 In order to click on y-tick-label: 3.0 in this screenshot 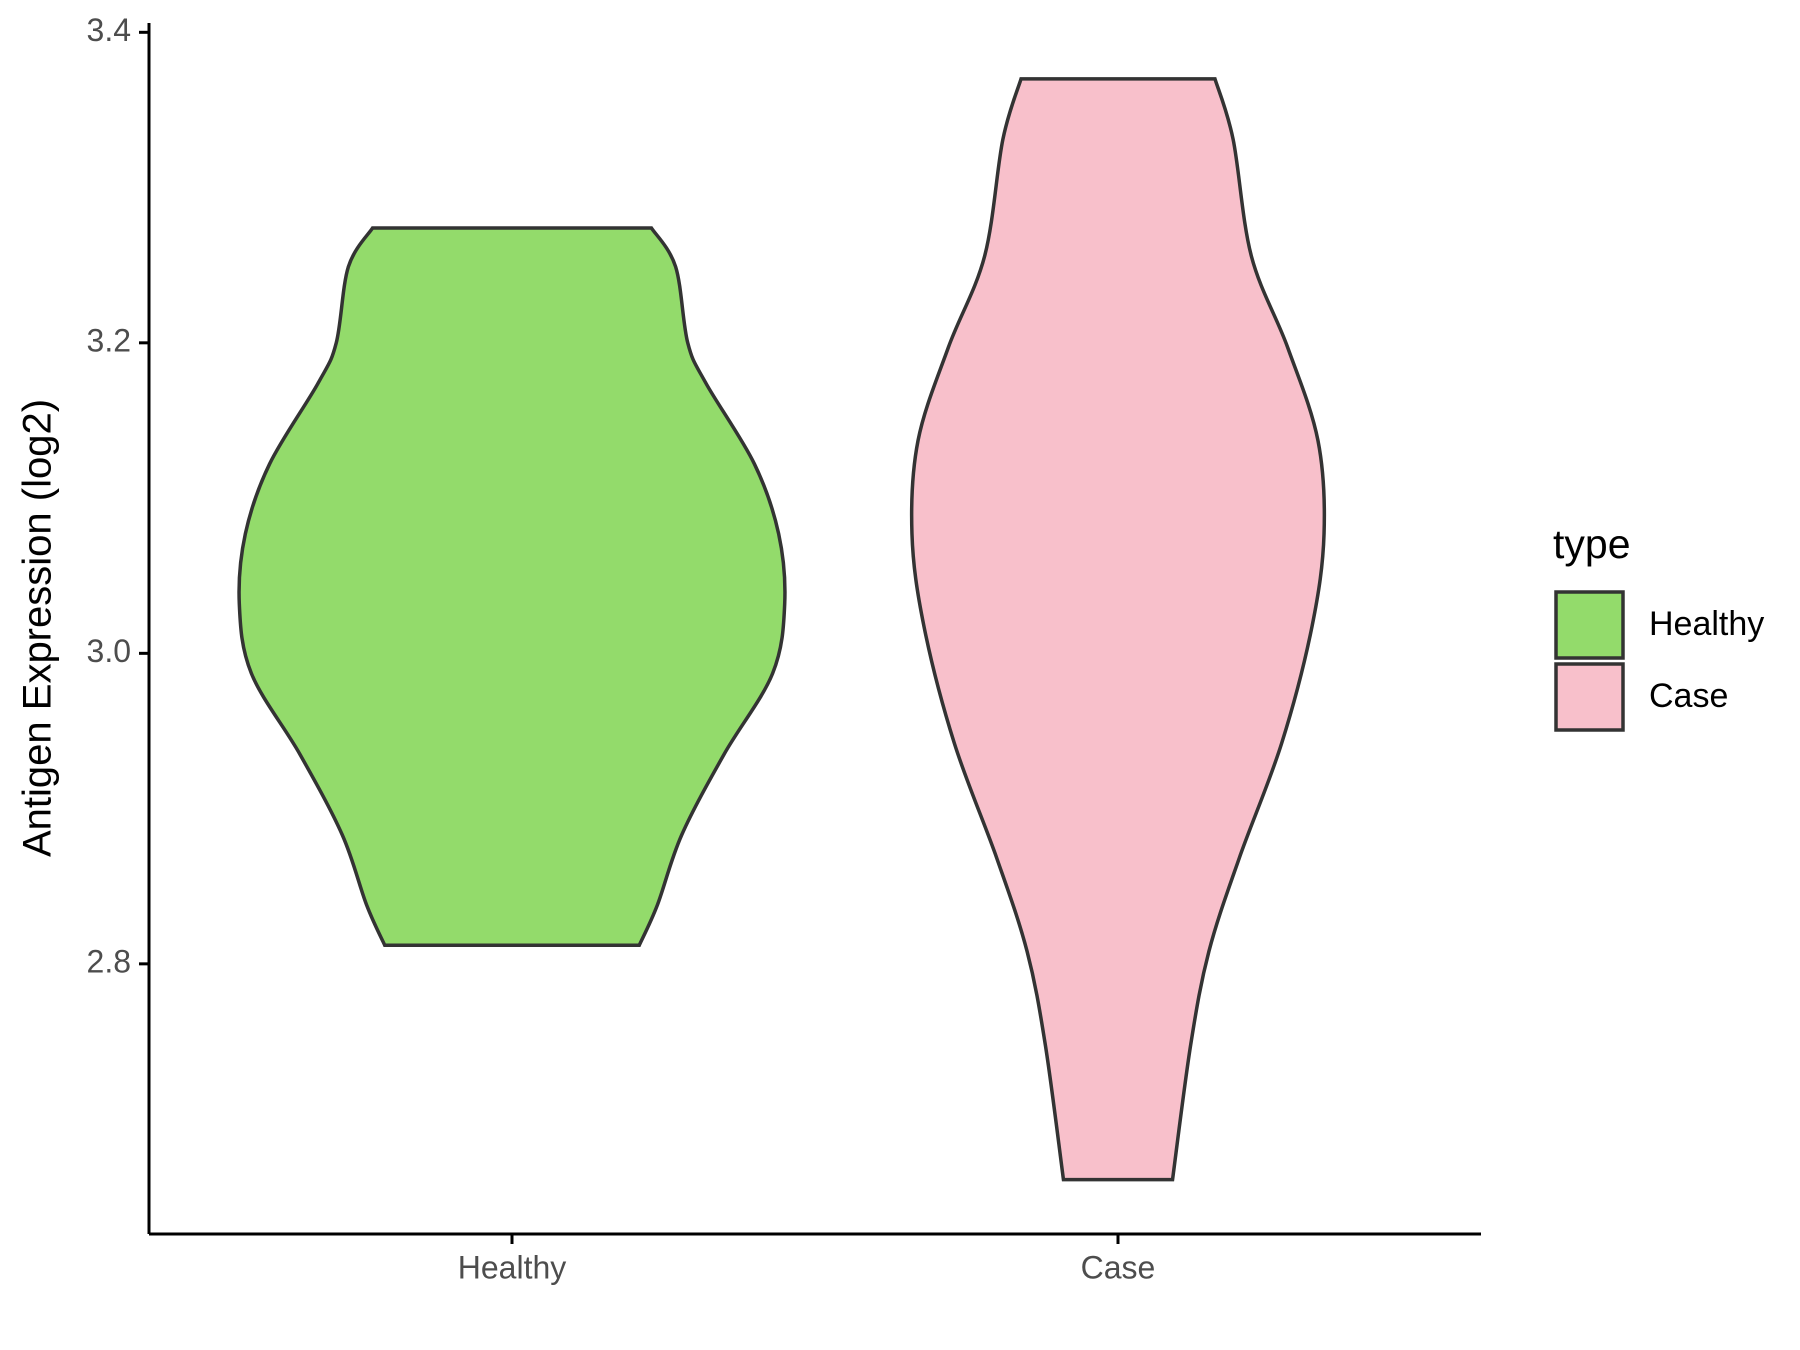, I will do `click(109, 651)`.